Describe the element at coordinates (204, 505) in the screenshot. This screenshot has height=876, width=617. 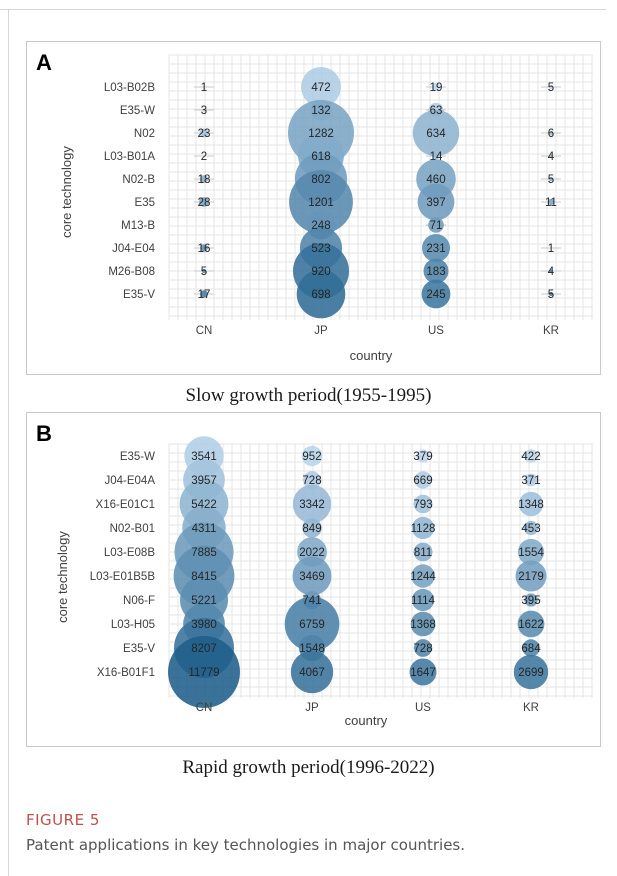
I see `data-label: 5422` at that location.